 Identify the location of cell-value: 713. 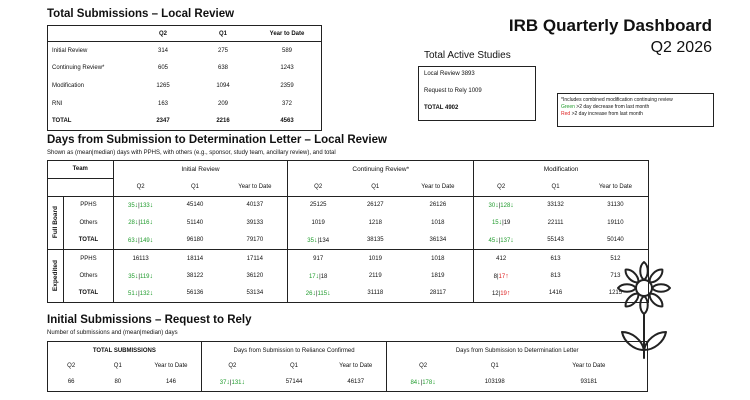
(615, 276).